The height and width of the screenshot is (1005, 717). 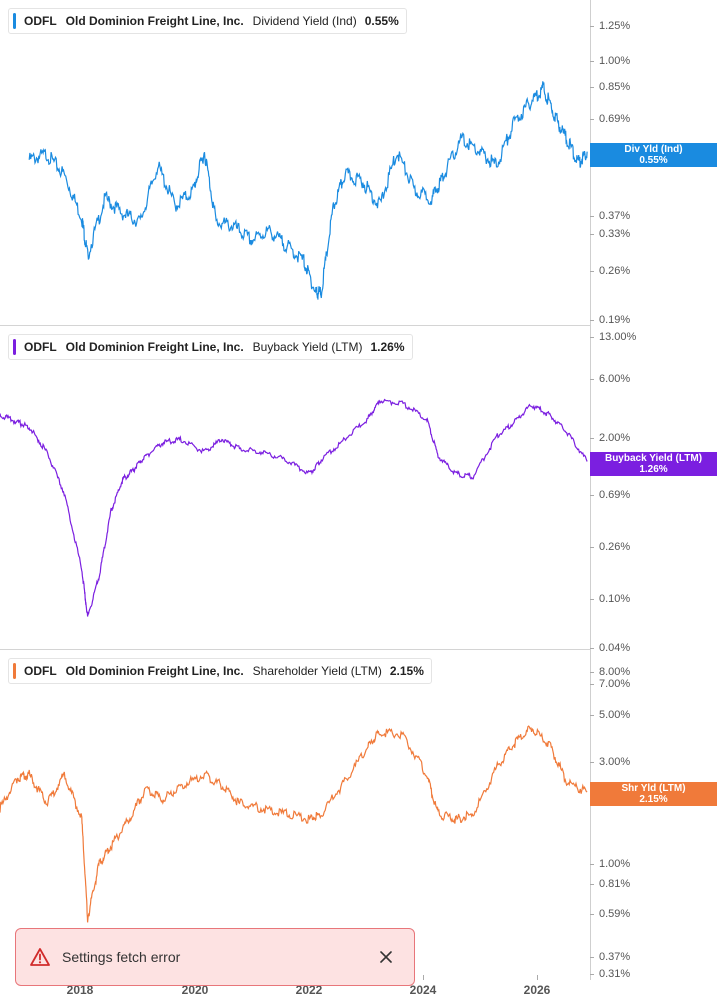 What do you see at coordinates (615, 379) in the screenshot?
I see `y-tick-label: 6.00%` at bounding box center [615, 379].